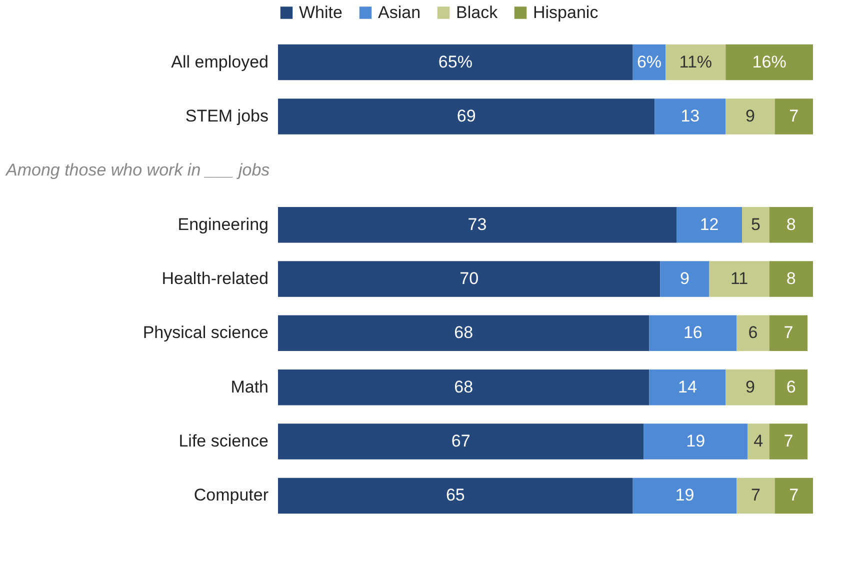 Image resolution: width=851 pixels, height=567 pixels. What do you see at coordinates (739, 278) in the screenshot?
I see `data-label: 11` at bounding box center [739, 278].